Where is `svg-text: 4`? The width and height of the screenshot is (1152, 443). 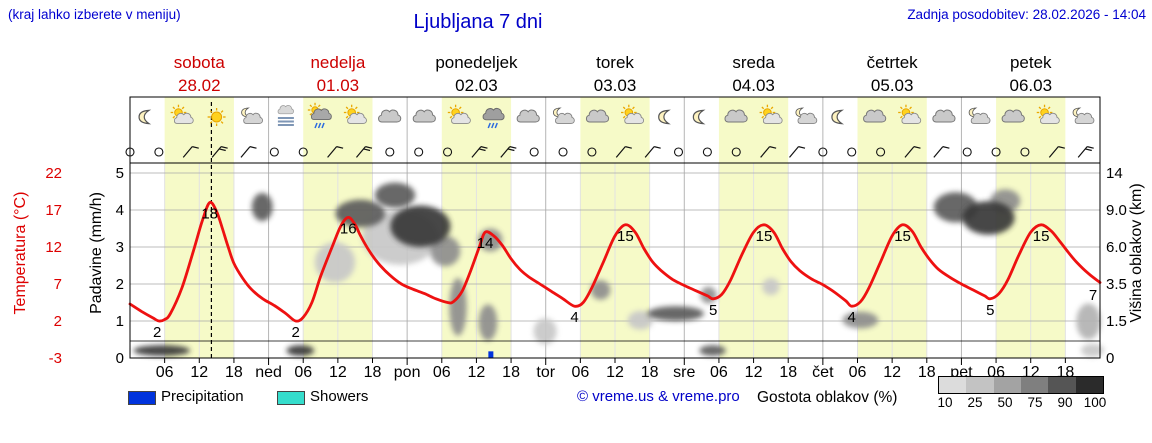 svg-text: 4 is located at coordinates (120, 210).